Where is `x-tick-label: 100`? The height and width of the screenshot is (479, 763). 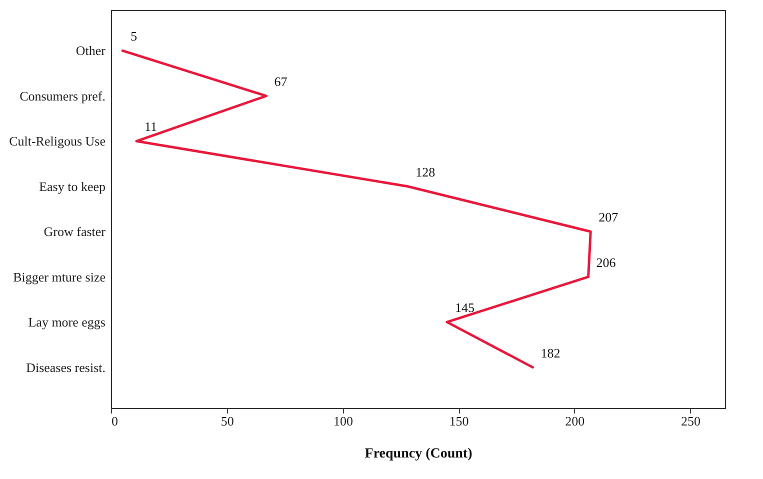 x-tick-label: 100 is located at coordinates (343, 421).